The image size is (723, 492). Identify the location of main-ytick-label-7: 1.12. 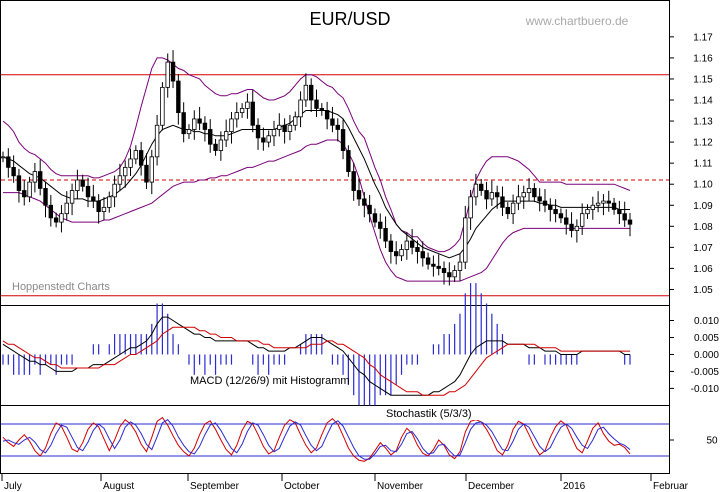
(703, 143).